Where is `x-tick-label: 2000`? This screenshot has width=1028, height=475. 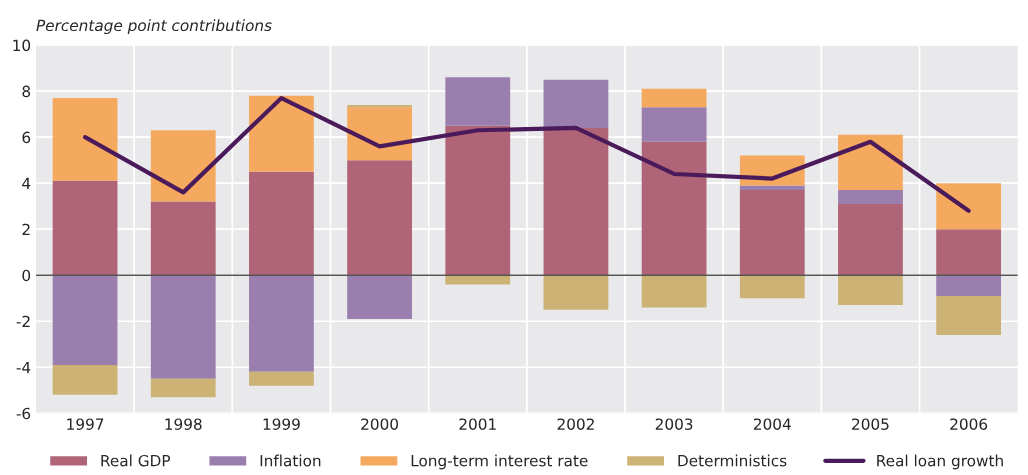
x-tick-label: 2000 is located at coordinates (380, 424).